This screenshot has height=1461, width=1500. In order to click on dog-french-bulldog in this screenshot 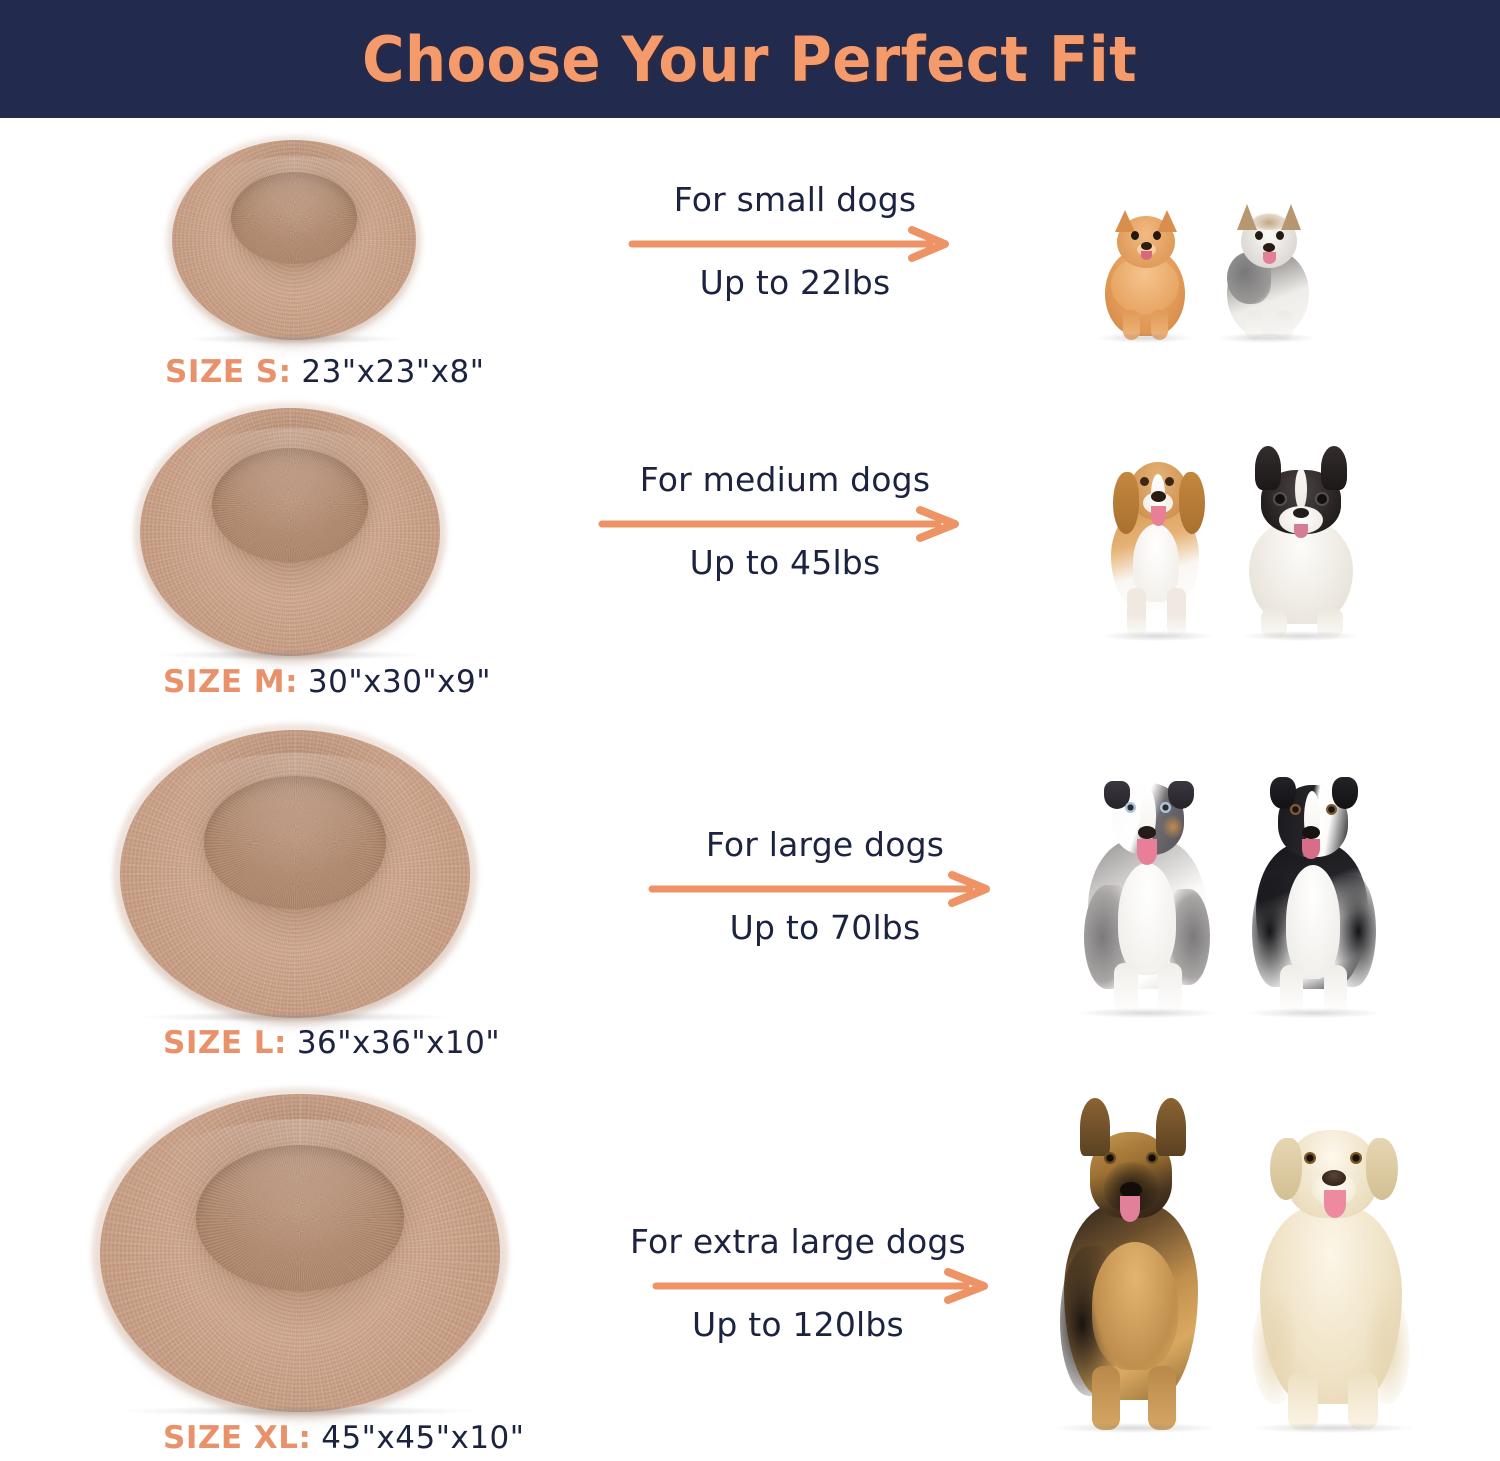, I will do `click(1301, 541)`.